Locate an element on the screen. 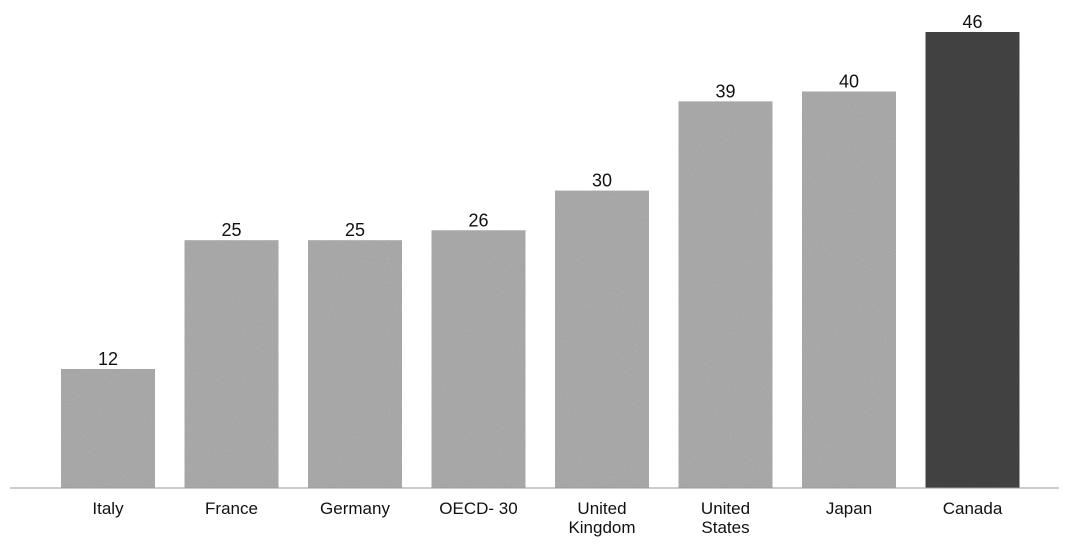 Image resolution: width=1069 pixels, height=546 pixels. bar-united-states is located at coordinates (725, 295).